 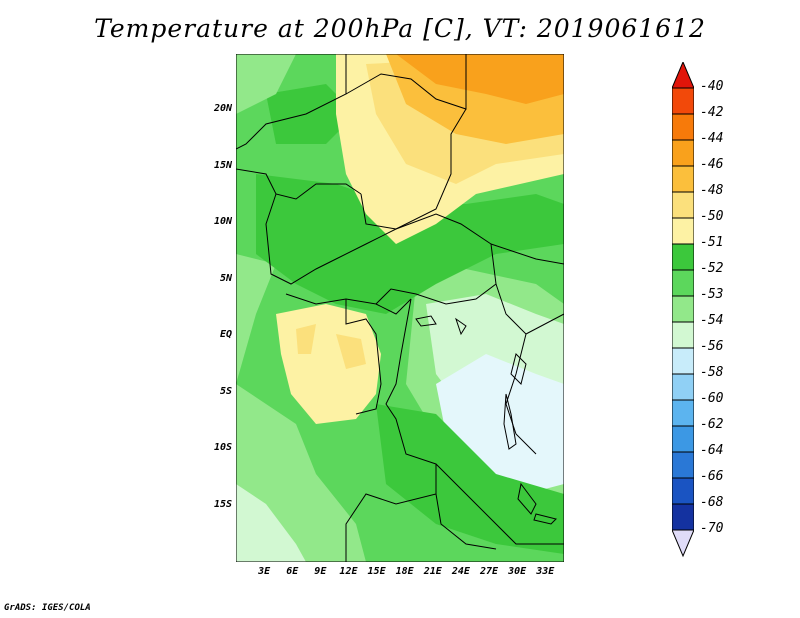 I want to click on lat-tick-label: 10S, so click(x=222, y=448).